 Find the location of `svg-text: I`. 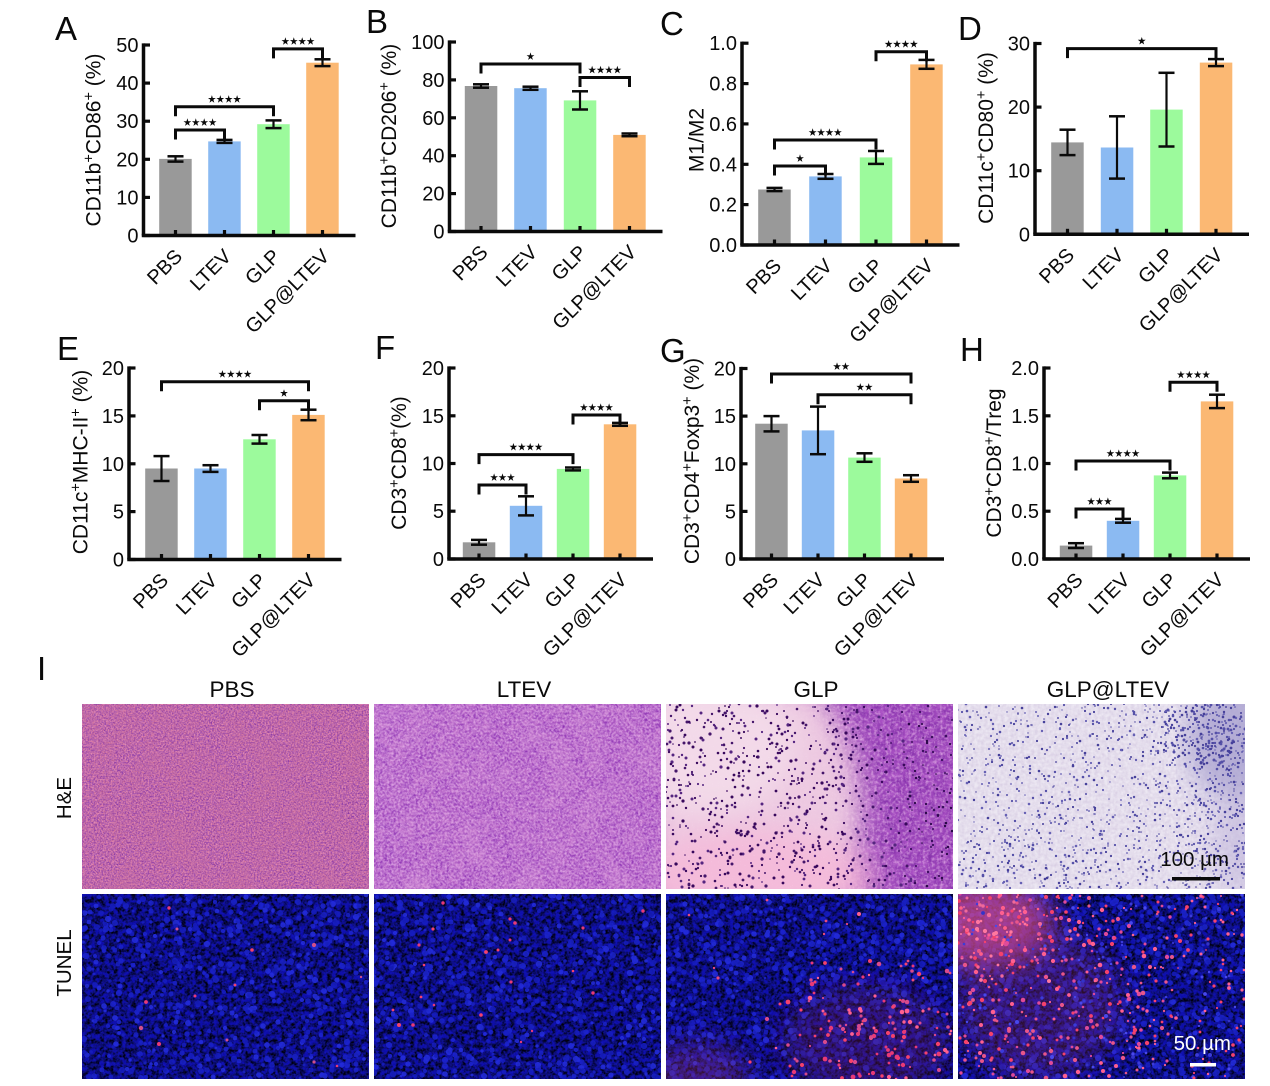

svg-text: I is located at coordinates (41, 668).